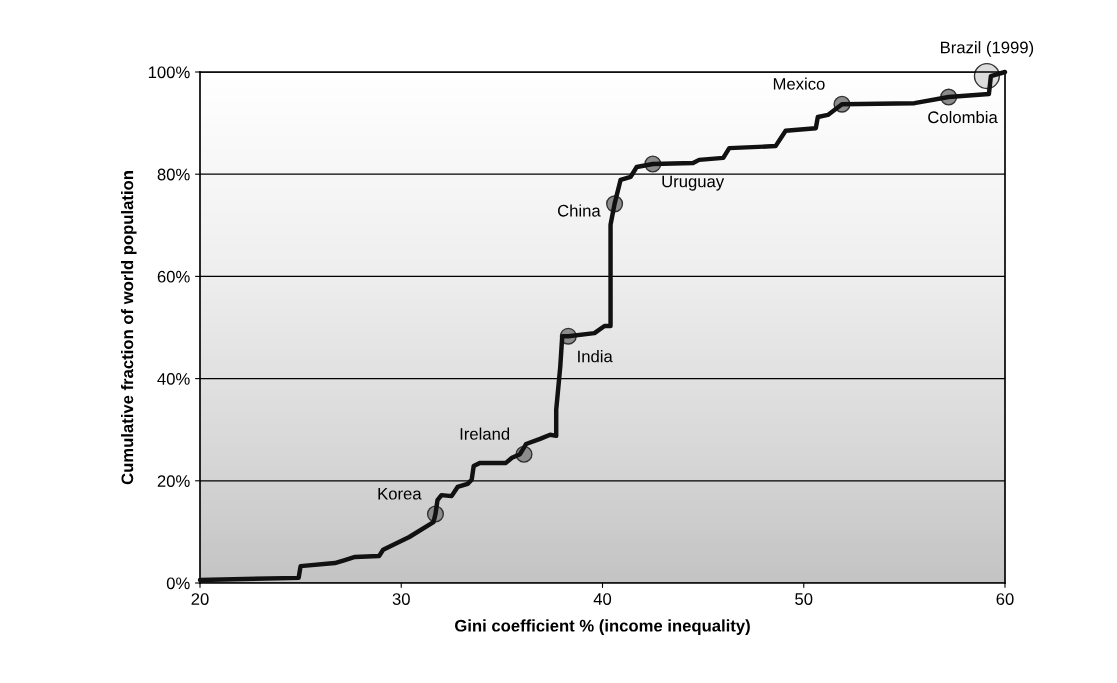 The image size is (1117, 683). Describe the element at coordinates (400, 493) in the screenshot. I see `annotation: Korea` at that location.